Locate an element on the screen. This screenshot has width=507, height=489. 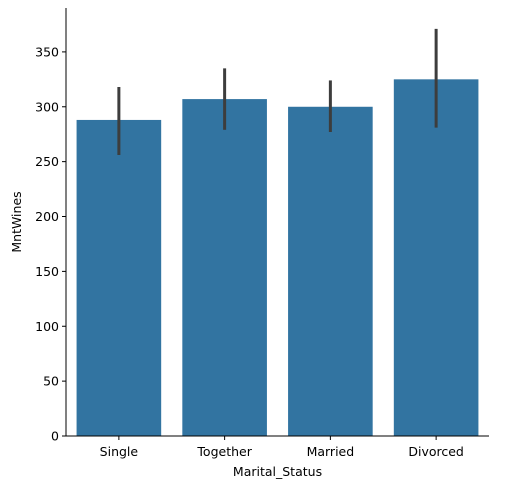
y-axis-title: MntWines is located at coordinates (16, 221).